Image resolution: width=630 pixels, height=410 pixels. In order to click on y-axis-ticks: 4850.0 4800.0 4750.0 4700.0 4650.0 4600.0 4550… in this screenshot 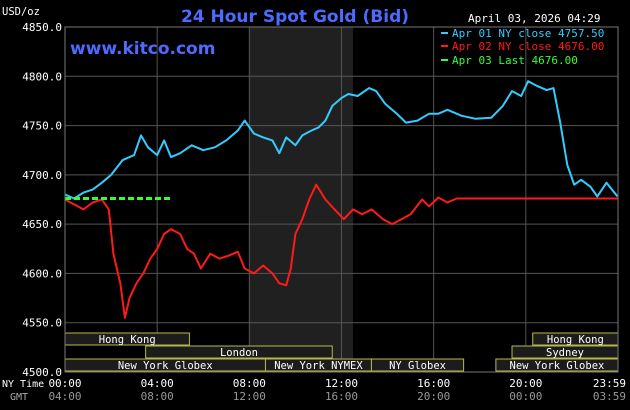, I will do `click(42, 200)`.